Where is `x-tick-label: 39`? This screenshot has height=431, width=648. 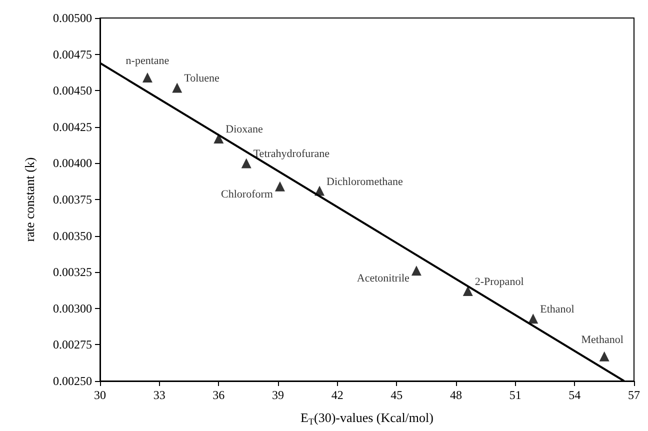
x-tick-label: 39 is located at coordinates (278, 395).